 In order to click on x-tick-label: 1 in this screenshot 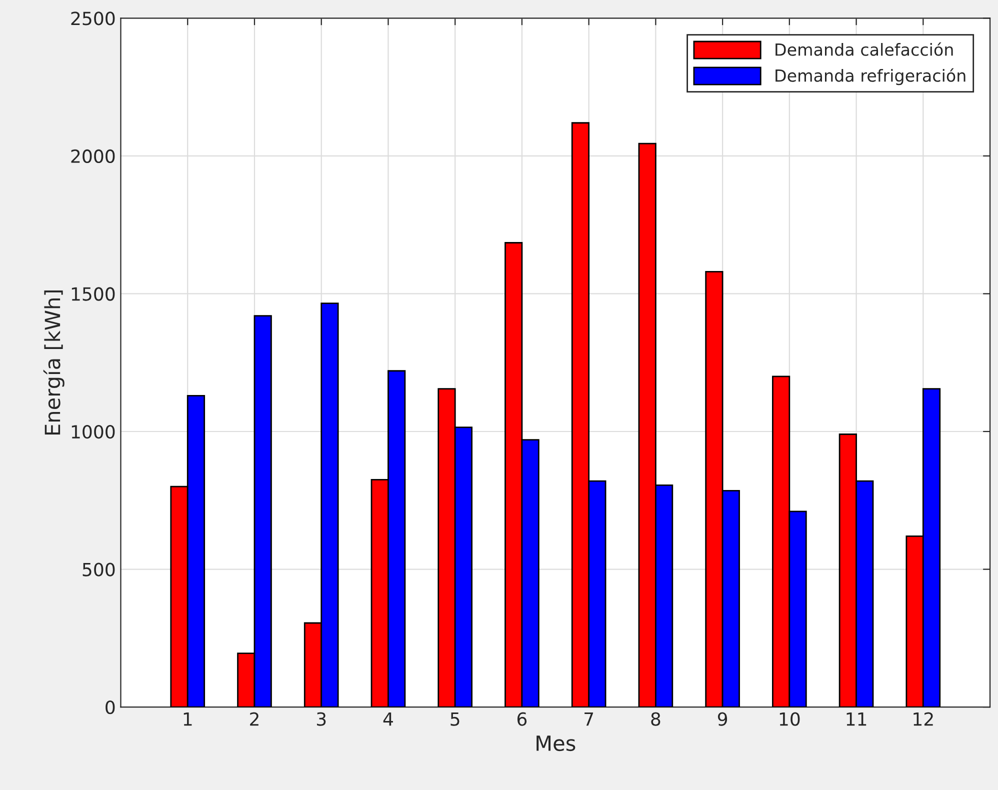, I will do `click(188, 719)`.